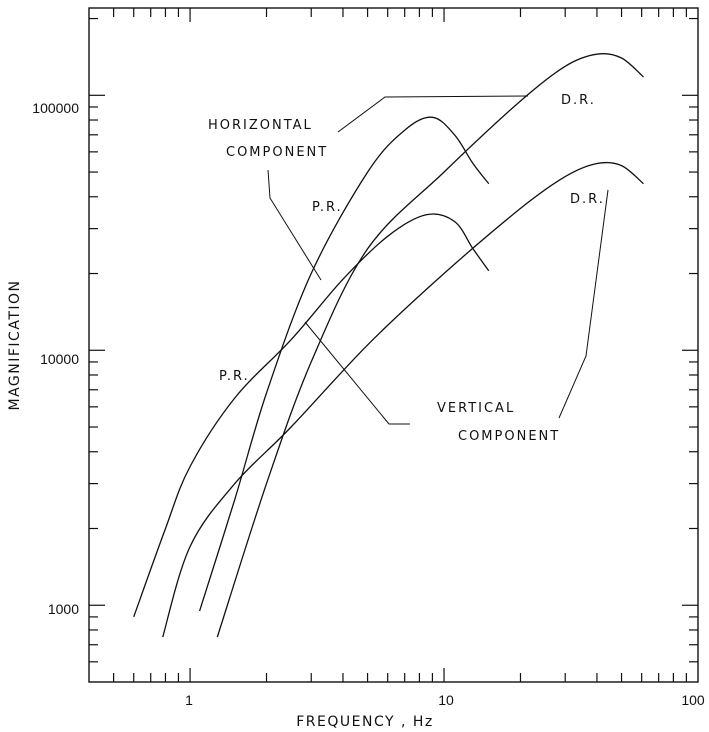 This screenshot has width=709, height=732. Describe the element at coordinates (15, 345) in the screenshot. I see `y-axis-title: MAGNIFICATION` at that location.